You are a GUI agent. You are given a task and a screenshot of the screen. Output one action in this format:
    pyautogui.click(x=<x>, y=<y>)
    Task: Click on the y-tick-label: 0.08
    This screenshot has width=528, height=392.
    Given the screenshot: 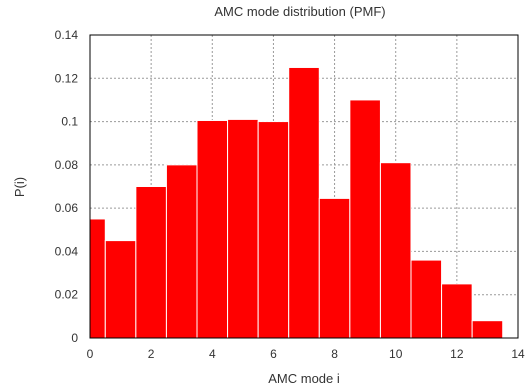 What is the action you would take?
    pyautogui.click(x=67, y=165)
    